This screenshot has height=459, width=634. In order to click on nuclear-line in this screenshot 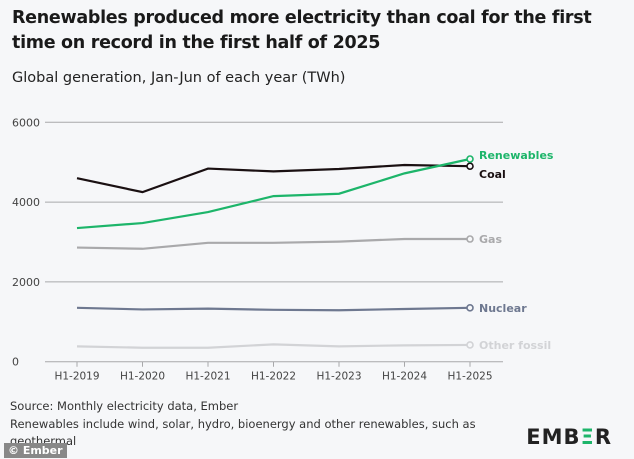, I will do `click(273, 309)`.